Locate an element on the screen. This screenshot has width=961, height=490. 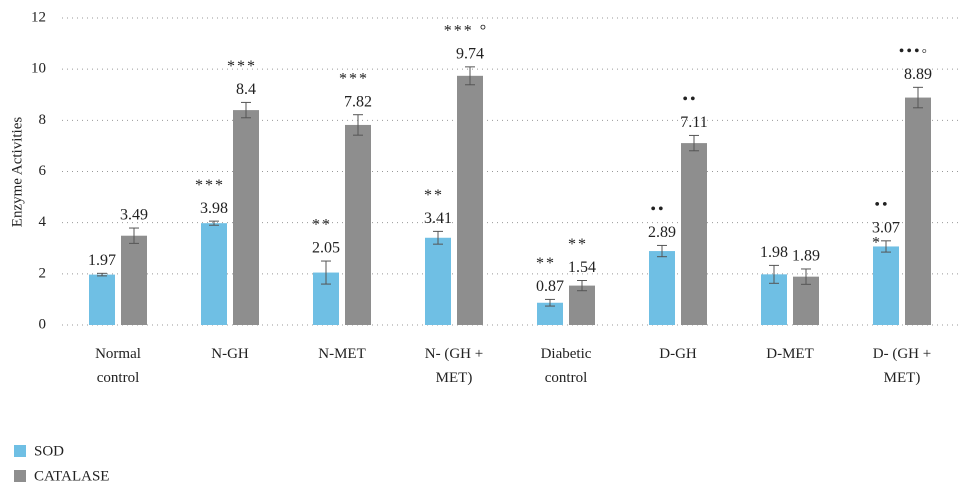
x-tick-label: D-MET is located at coordinates (790, 354).